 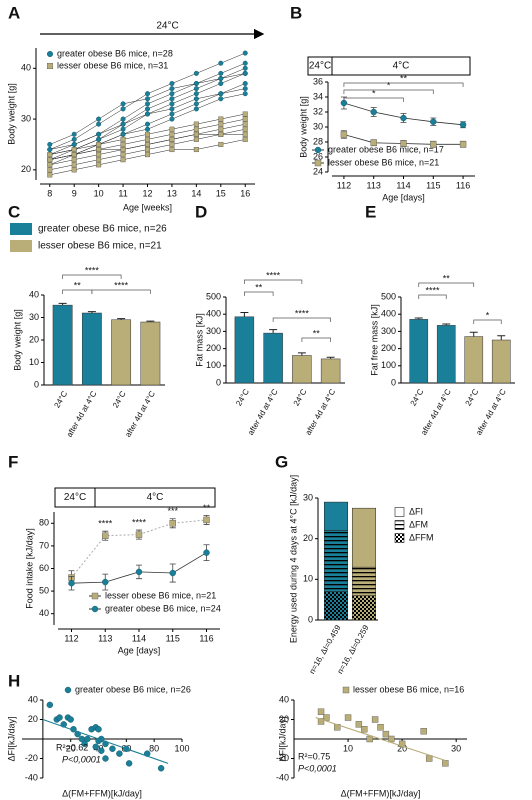 I want to click on y-tick-label: 80, so click(x=44, y=523).